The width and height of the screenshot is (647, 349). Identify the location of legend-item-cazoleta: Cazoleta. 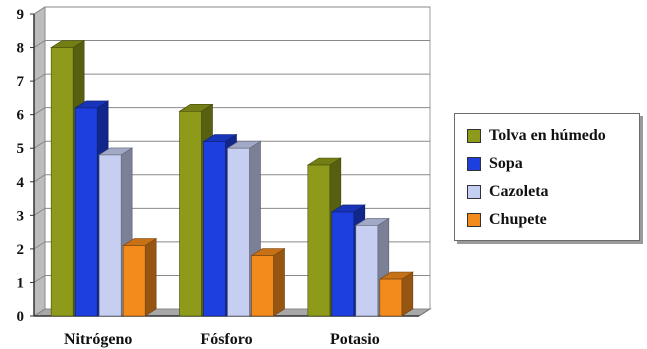
(547, 192).